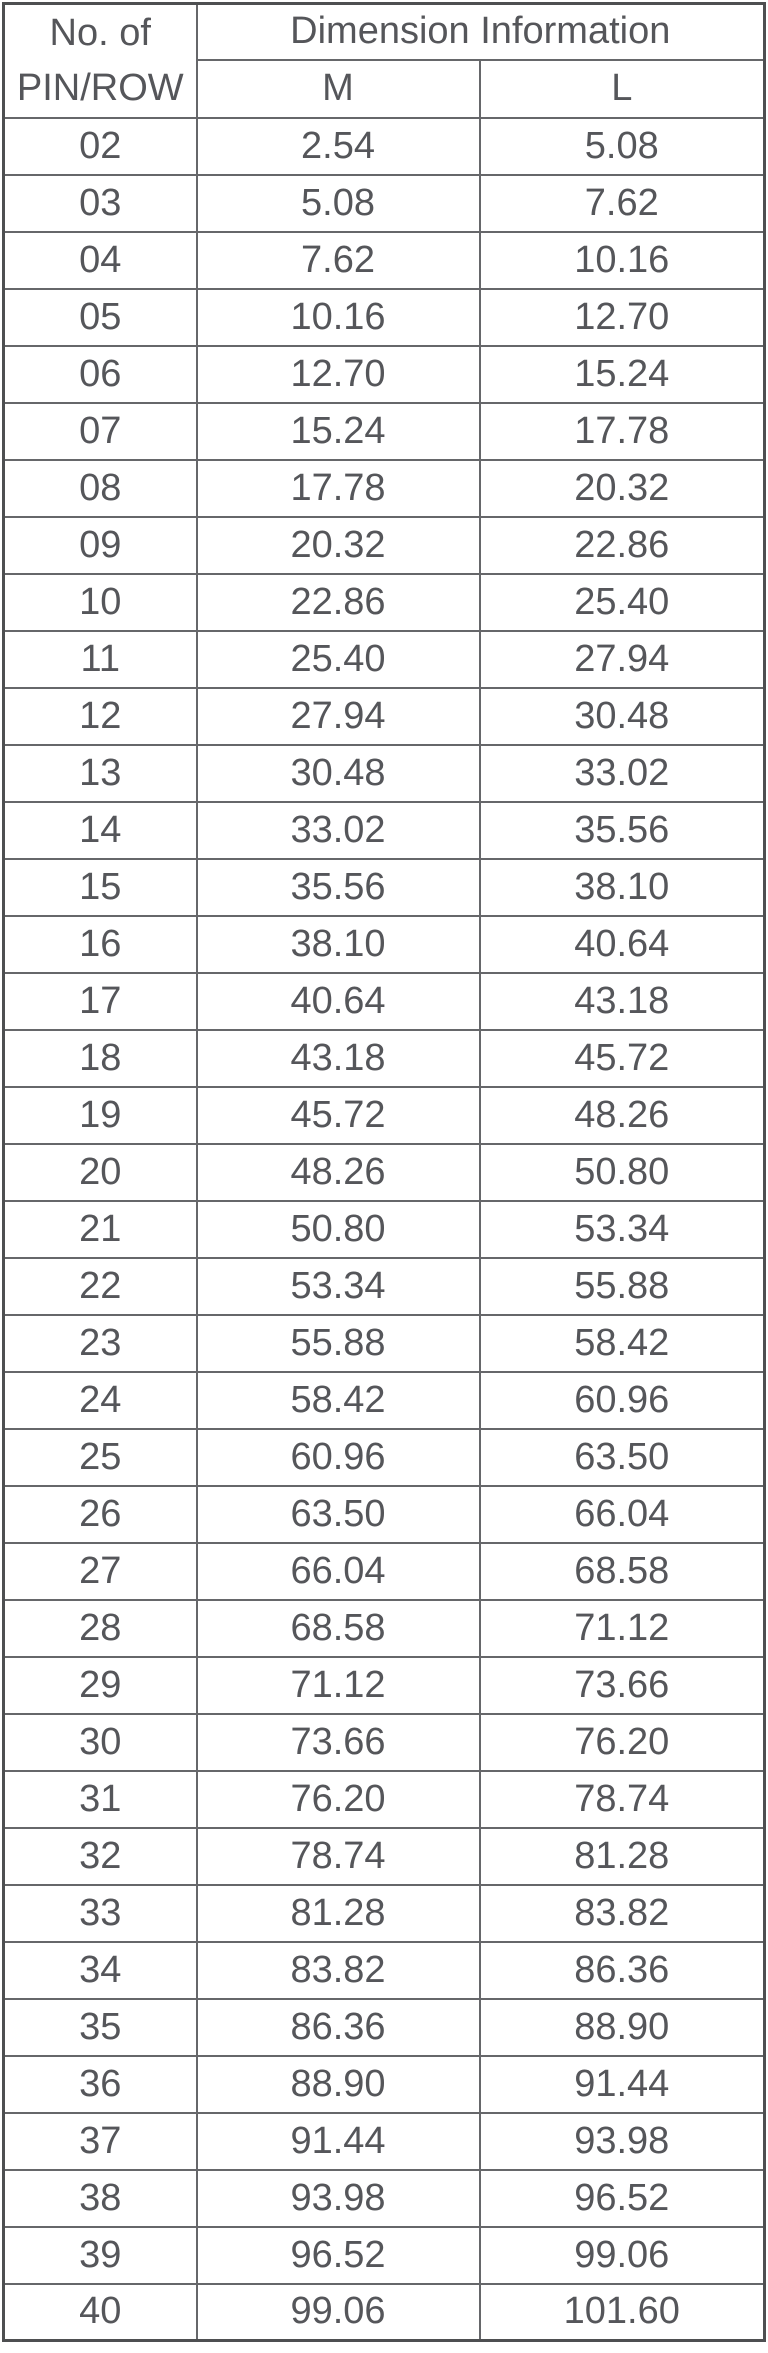 The image size is (768, 2353). Describe the element at coordinates (622, 1457) in the screenshot. I see `cell-dimension-l: 63.50` at that location.